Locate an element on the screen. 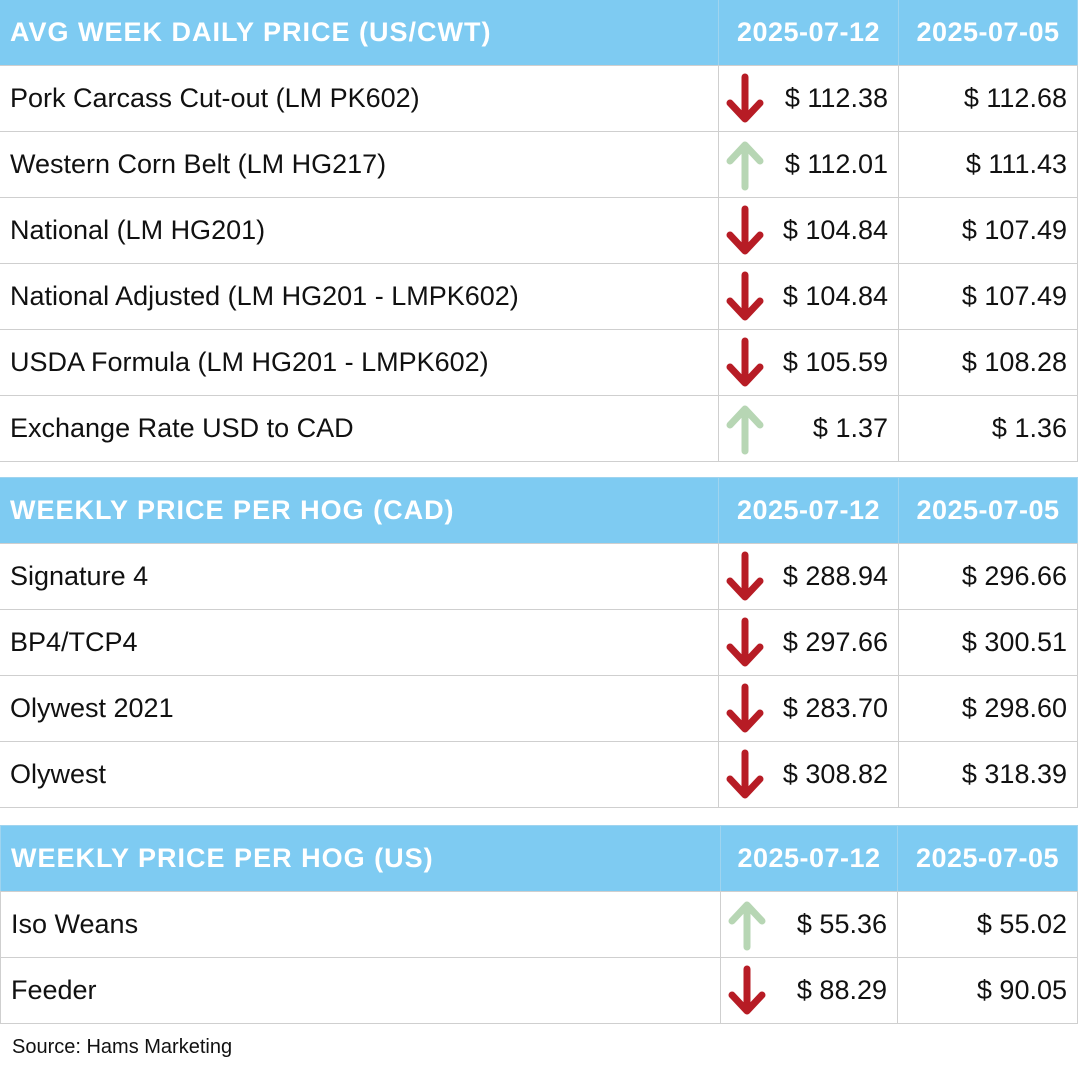 This screenshot has height=1080, width=1080. table-row: Olywest 2021 $ 283.70 $ 298.60 is located at coordinates (539, 708).